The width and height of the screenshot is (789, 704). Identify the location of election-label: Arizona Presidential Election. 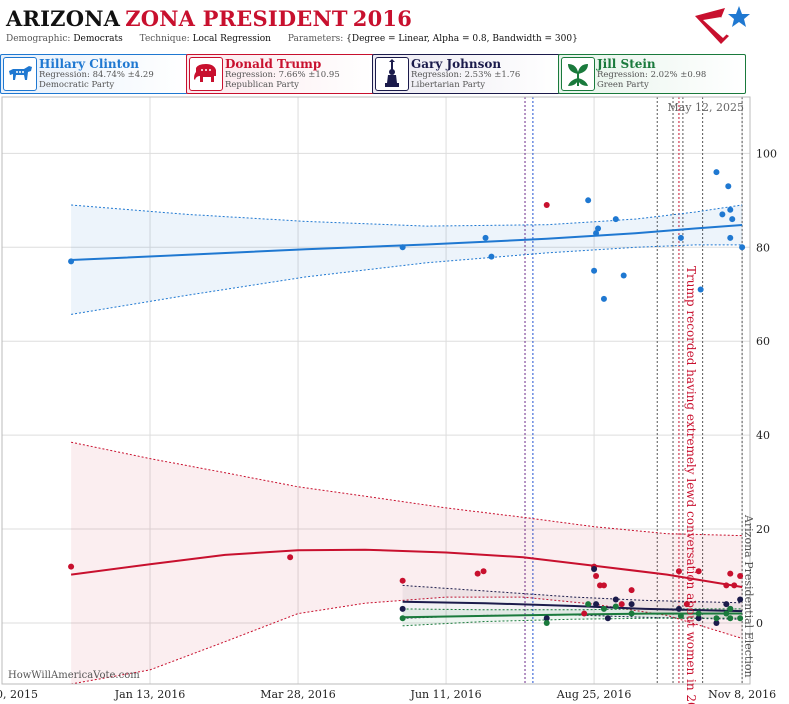
(748, 596).